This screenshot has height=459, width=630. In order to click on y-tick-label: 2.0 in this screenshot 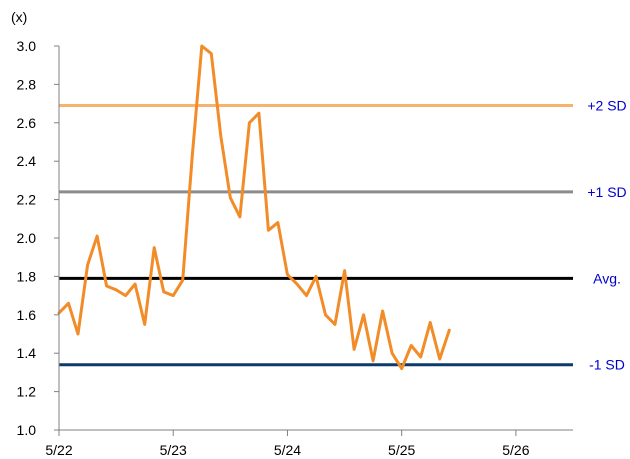, I will do `click(27, 238)`.